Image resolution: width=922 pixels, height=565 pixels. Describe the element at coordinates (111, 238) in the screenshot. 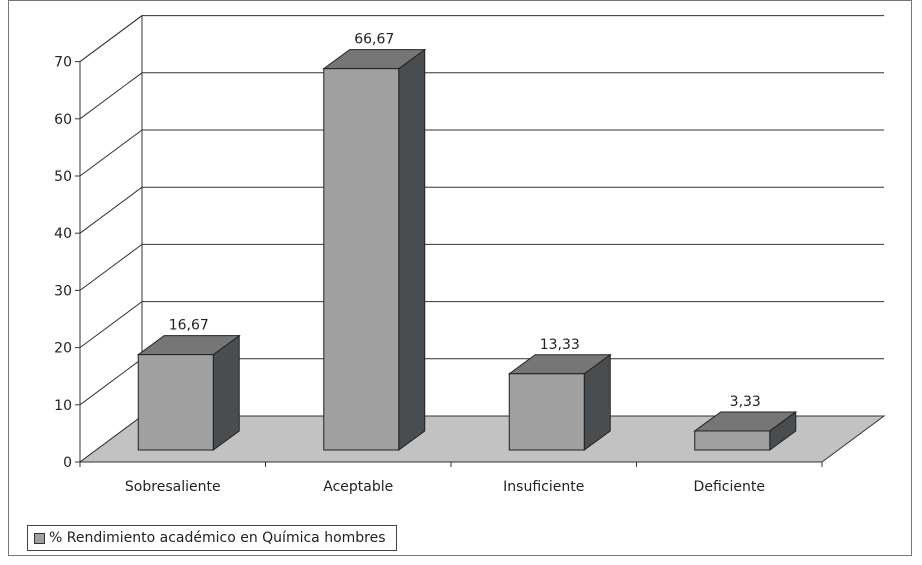

I see `side-wall` at that location.